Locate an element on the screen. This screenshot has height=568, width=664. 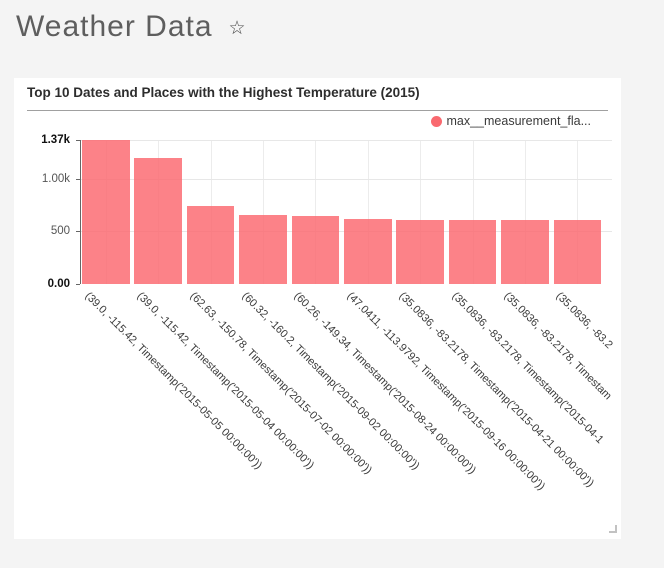
favorite-star-icon: ☆ is located at coordinates (237, 28).